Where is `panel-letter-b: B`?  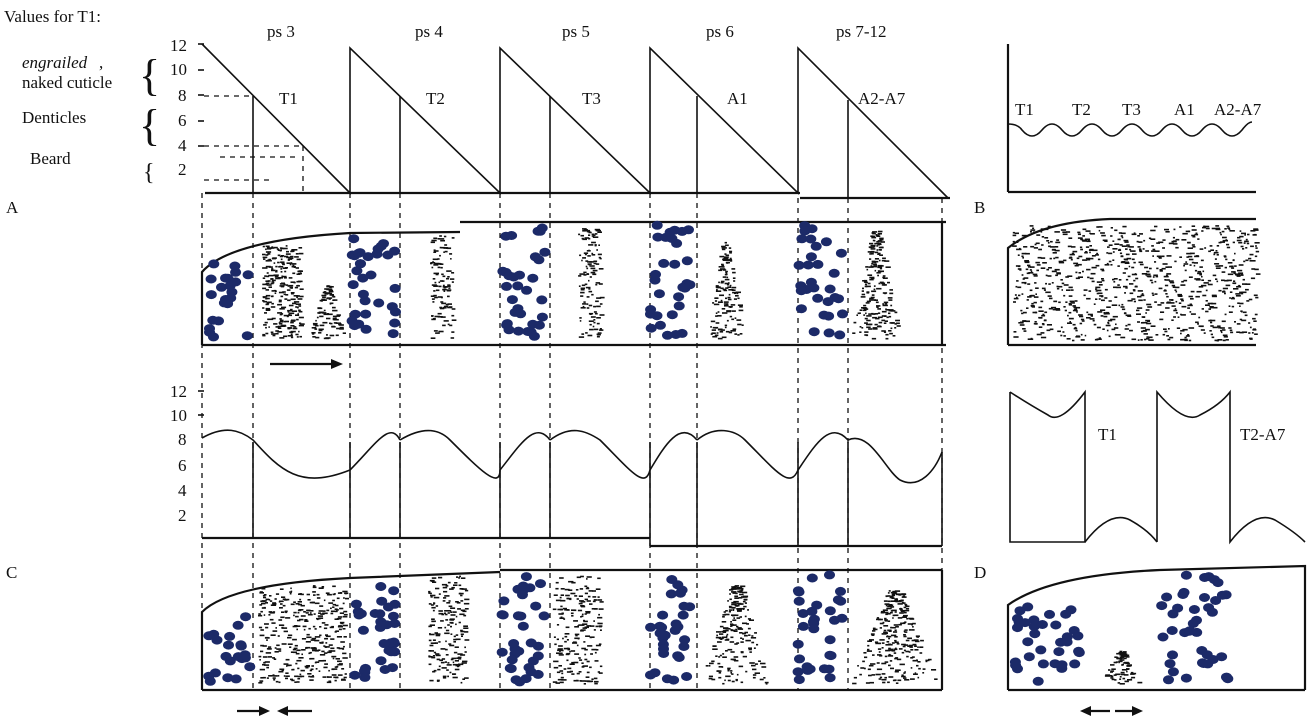
panel-letter-b: B is located at coordinates (979, 207).